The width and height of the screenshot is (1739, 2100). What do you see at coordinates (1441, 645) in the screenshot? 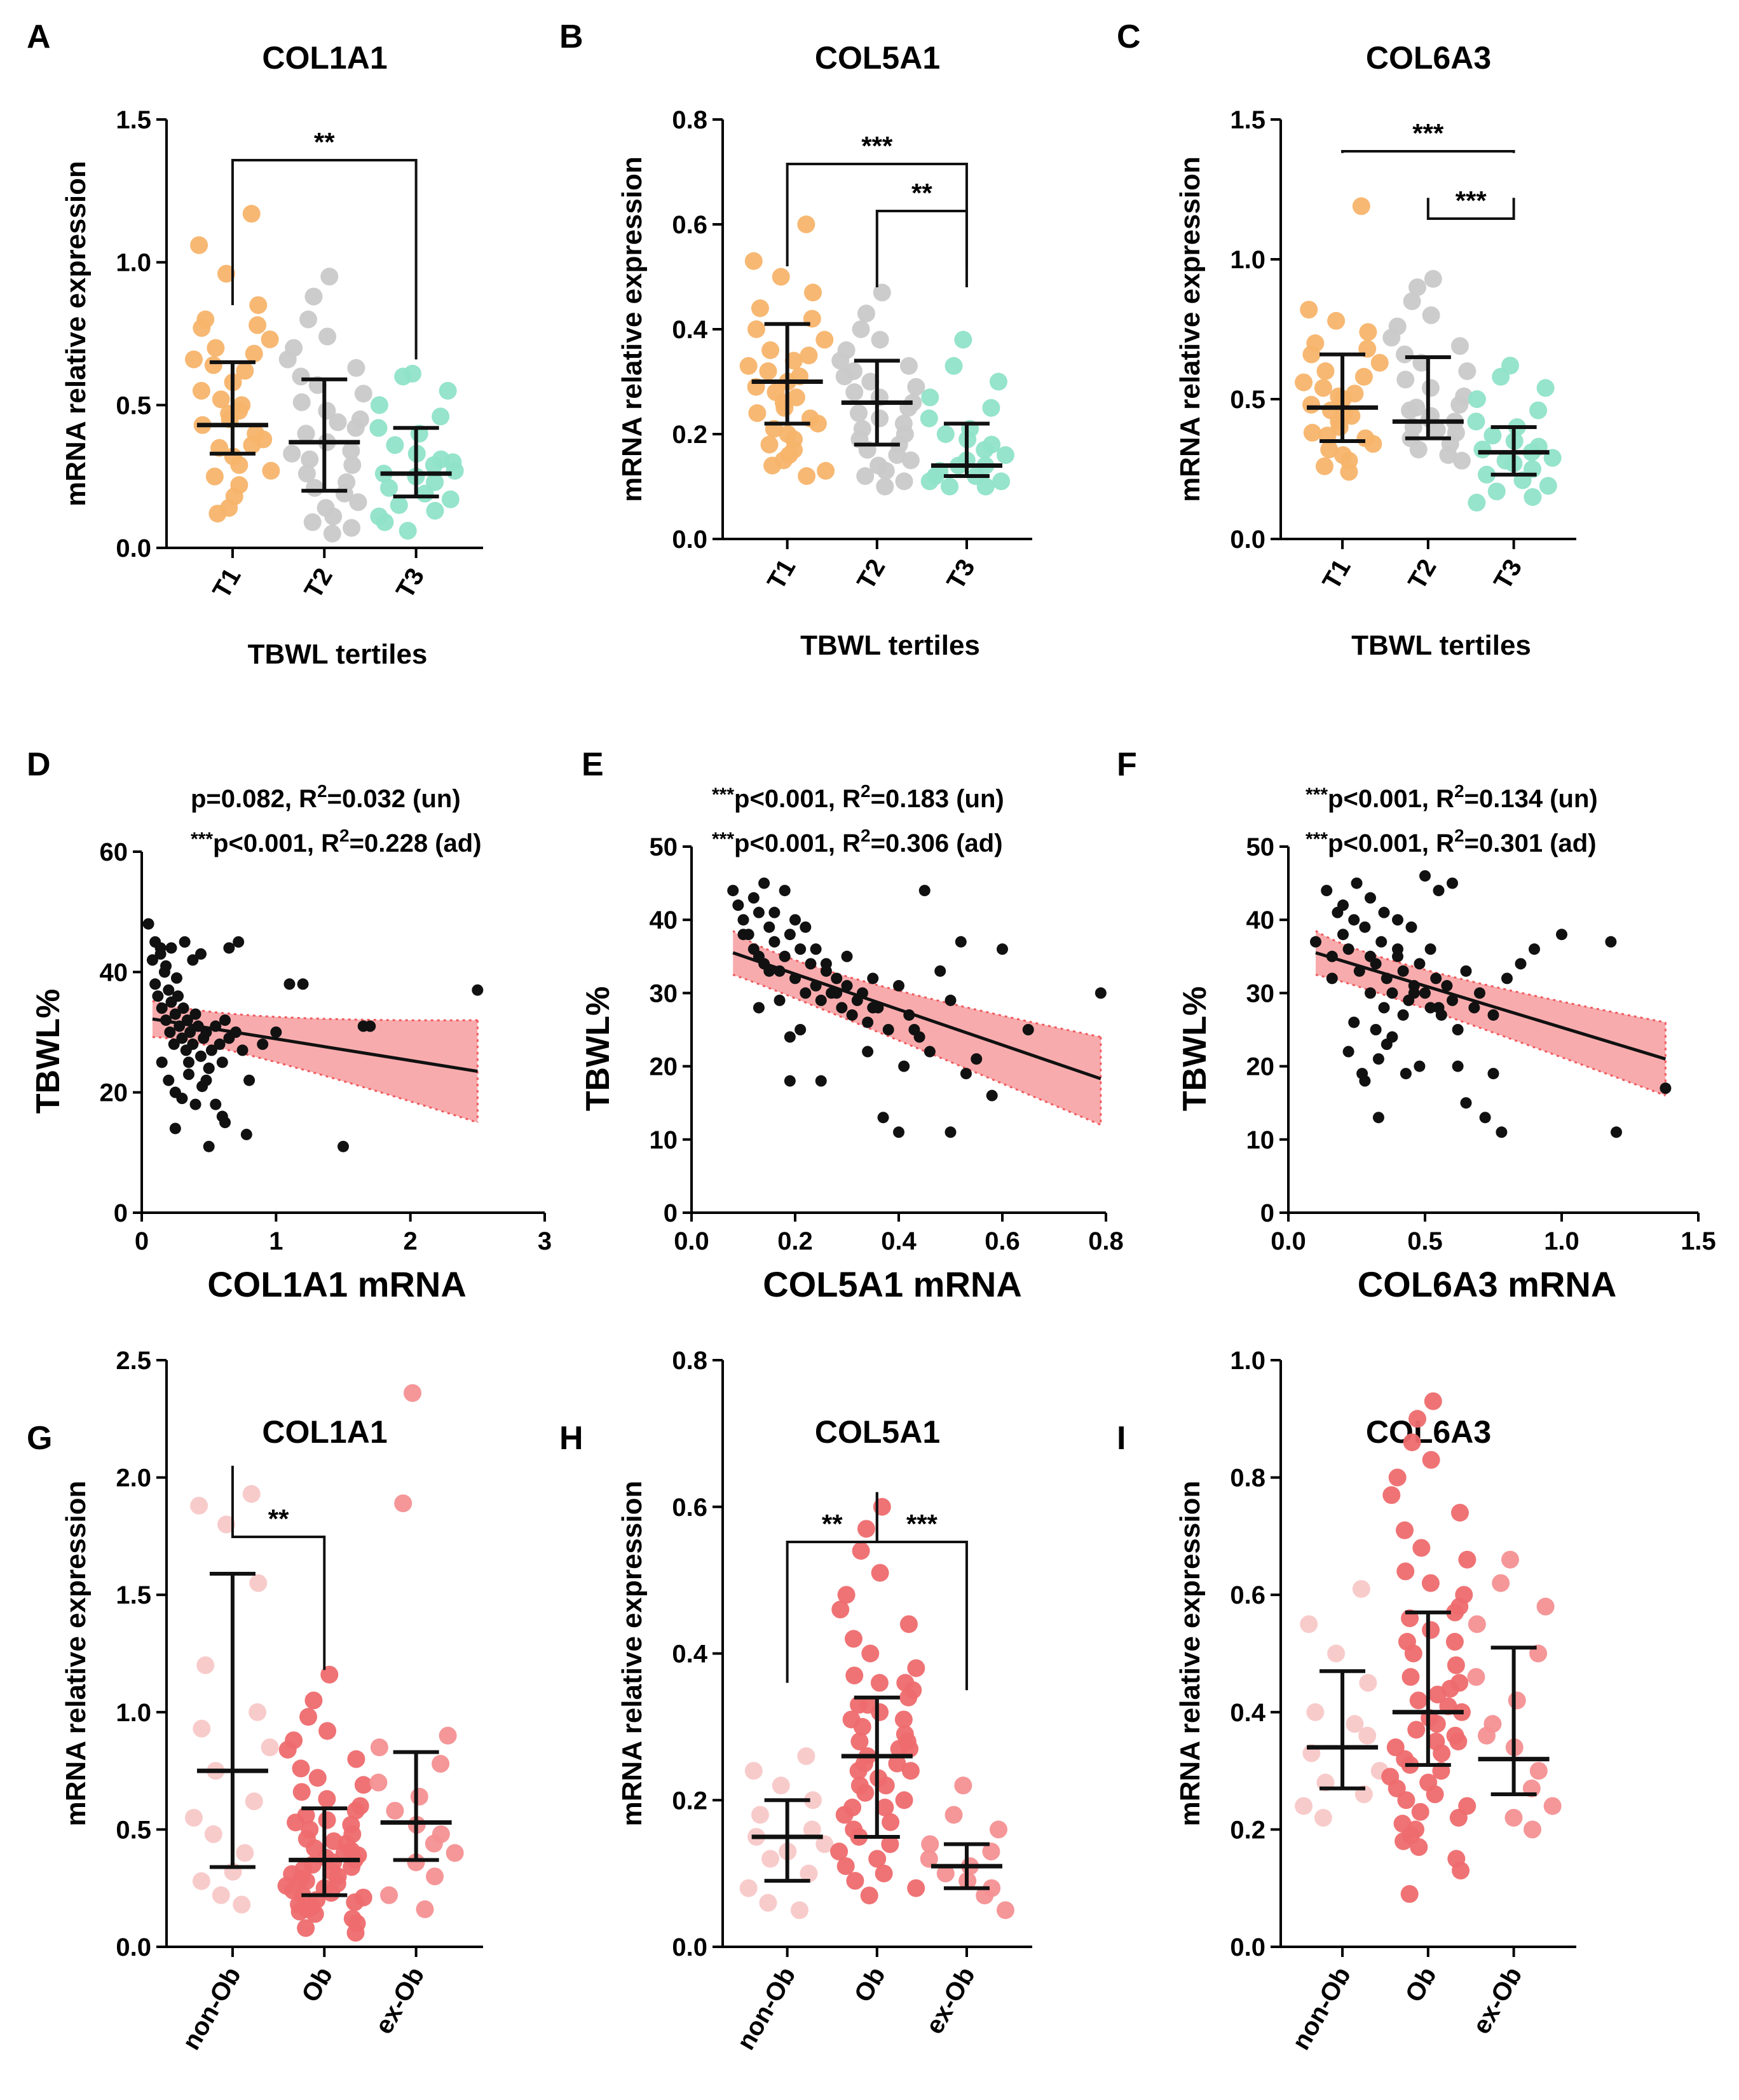
I see `x-axis-label: TBWL tertiles` at bounding box center [1441, 645].